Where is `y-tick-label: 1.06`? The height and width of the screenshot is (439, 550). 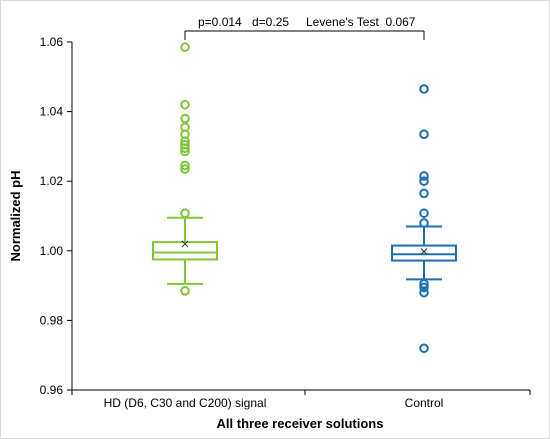 y-tick-label: 1.06 is located at coordinates (52, 42).